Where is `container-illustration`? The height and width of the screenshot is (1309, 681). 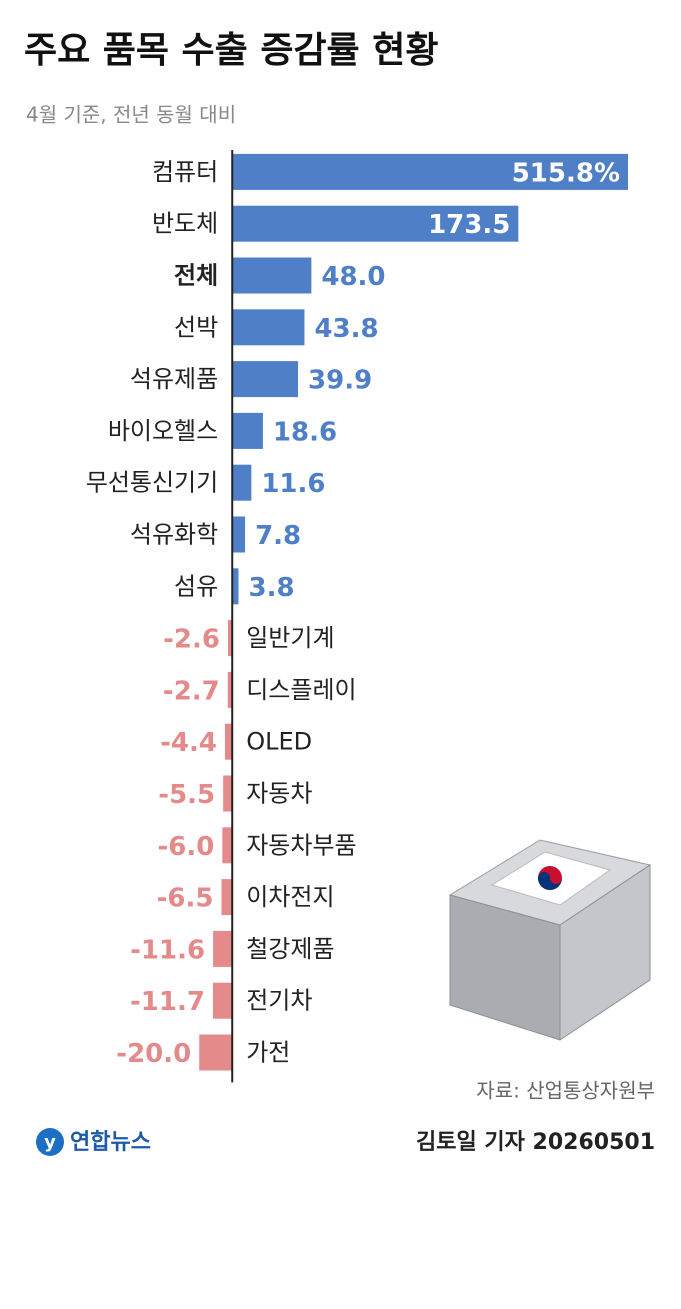
container-illustration is located at coordinates (550, 940).